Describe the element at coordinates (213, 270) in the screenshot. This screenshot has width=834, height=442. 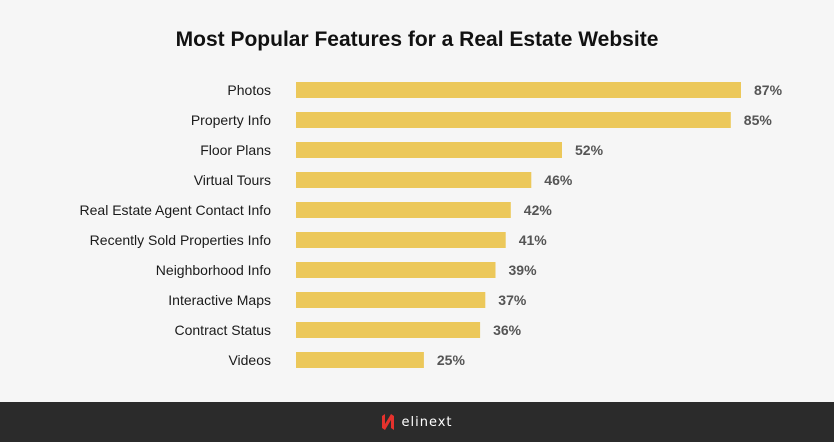
I see `category-label: Neighborhood Info` at that location.